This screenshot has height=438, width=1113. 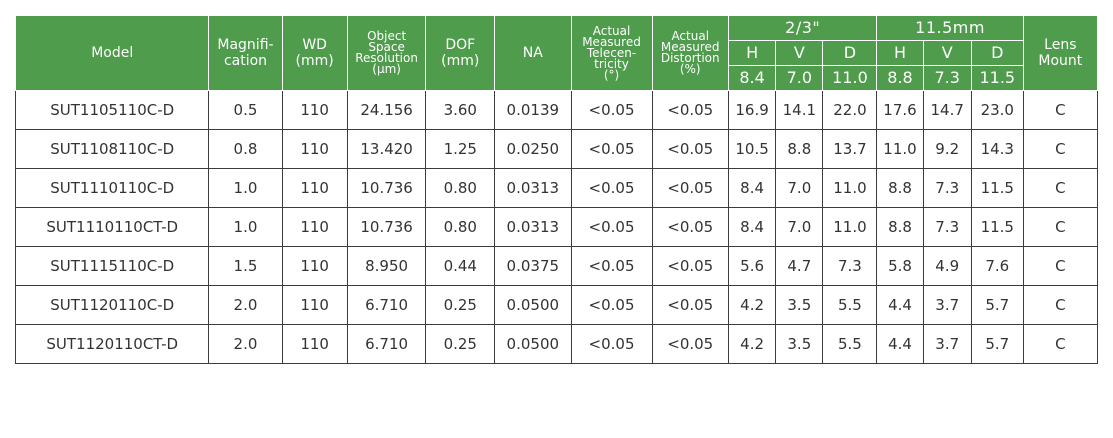 I want to click on header-sensor-b-d-size: 11.5, so click(x=997, y=78).